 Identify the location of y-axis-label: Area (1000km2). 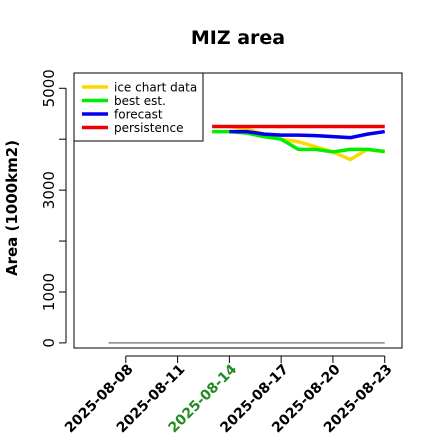
(12, 208).